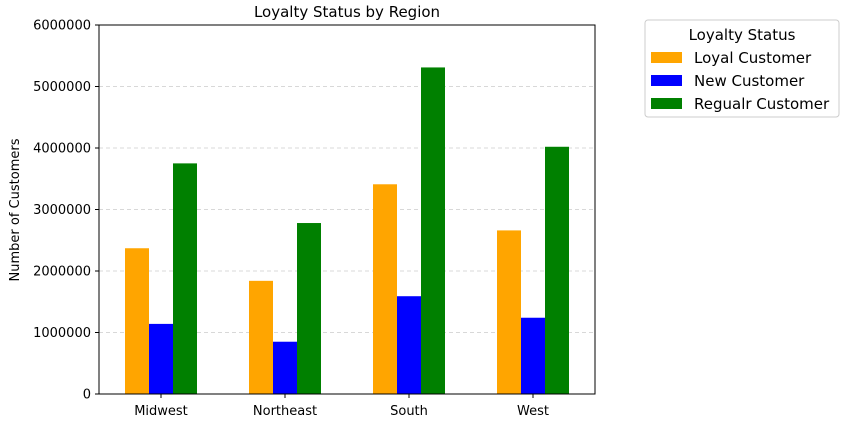 This screenshot has height=428, width=842. I want to click on chart-title: Loyalty Status by Region, so click(347, 12).